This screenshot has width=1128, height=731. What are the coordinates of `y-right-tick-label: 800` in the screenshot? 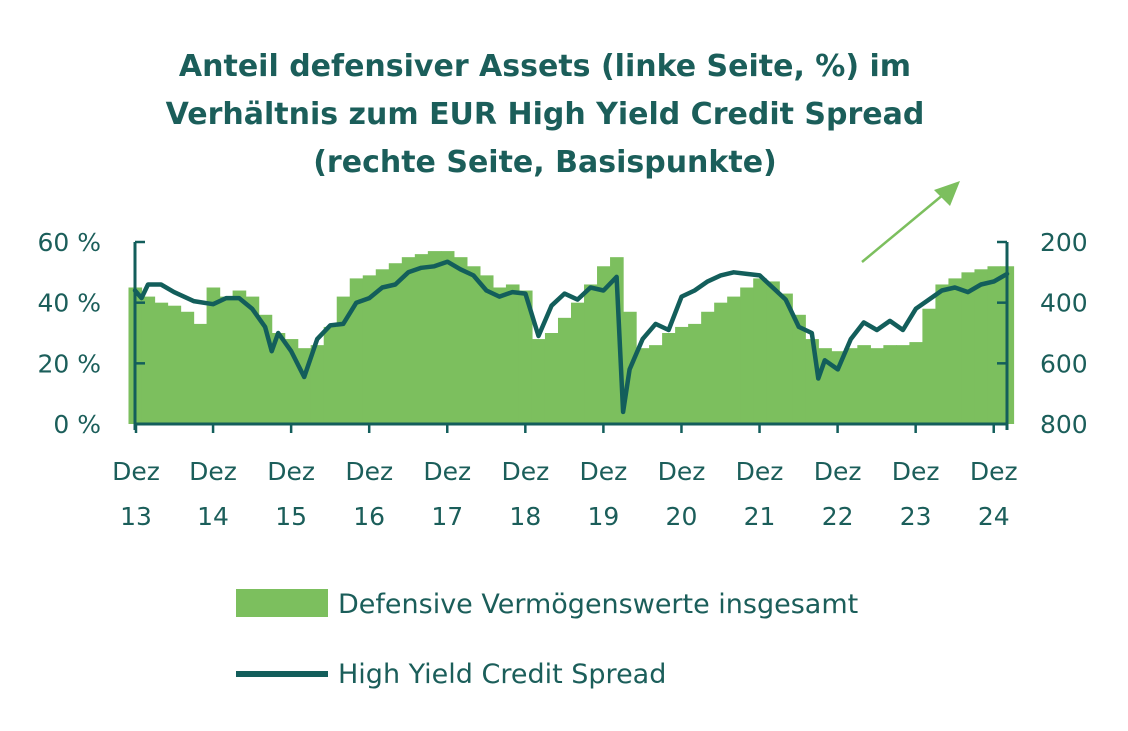 It's located at (1064, 424).